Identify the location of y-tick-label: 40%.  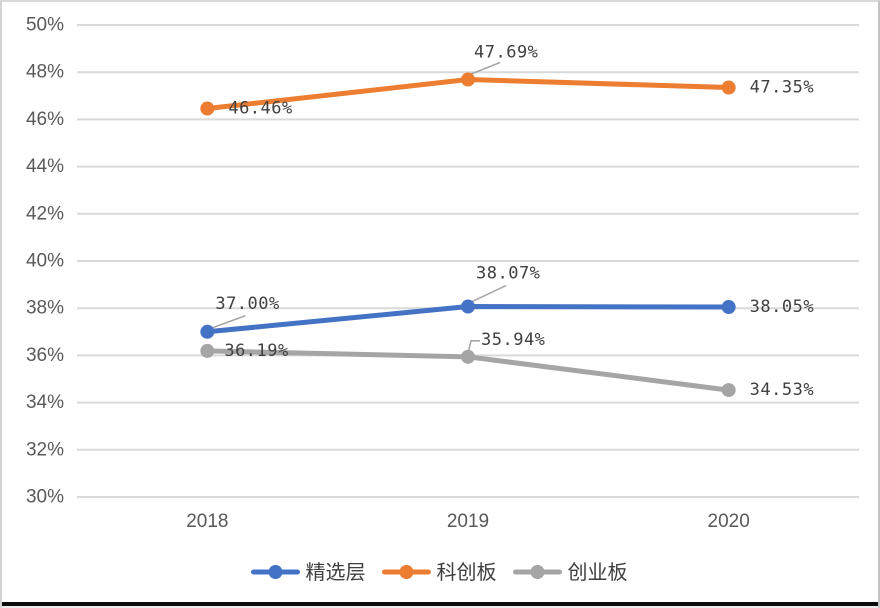
(45, 261).